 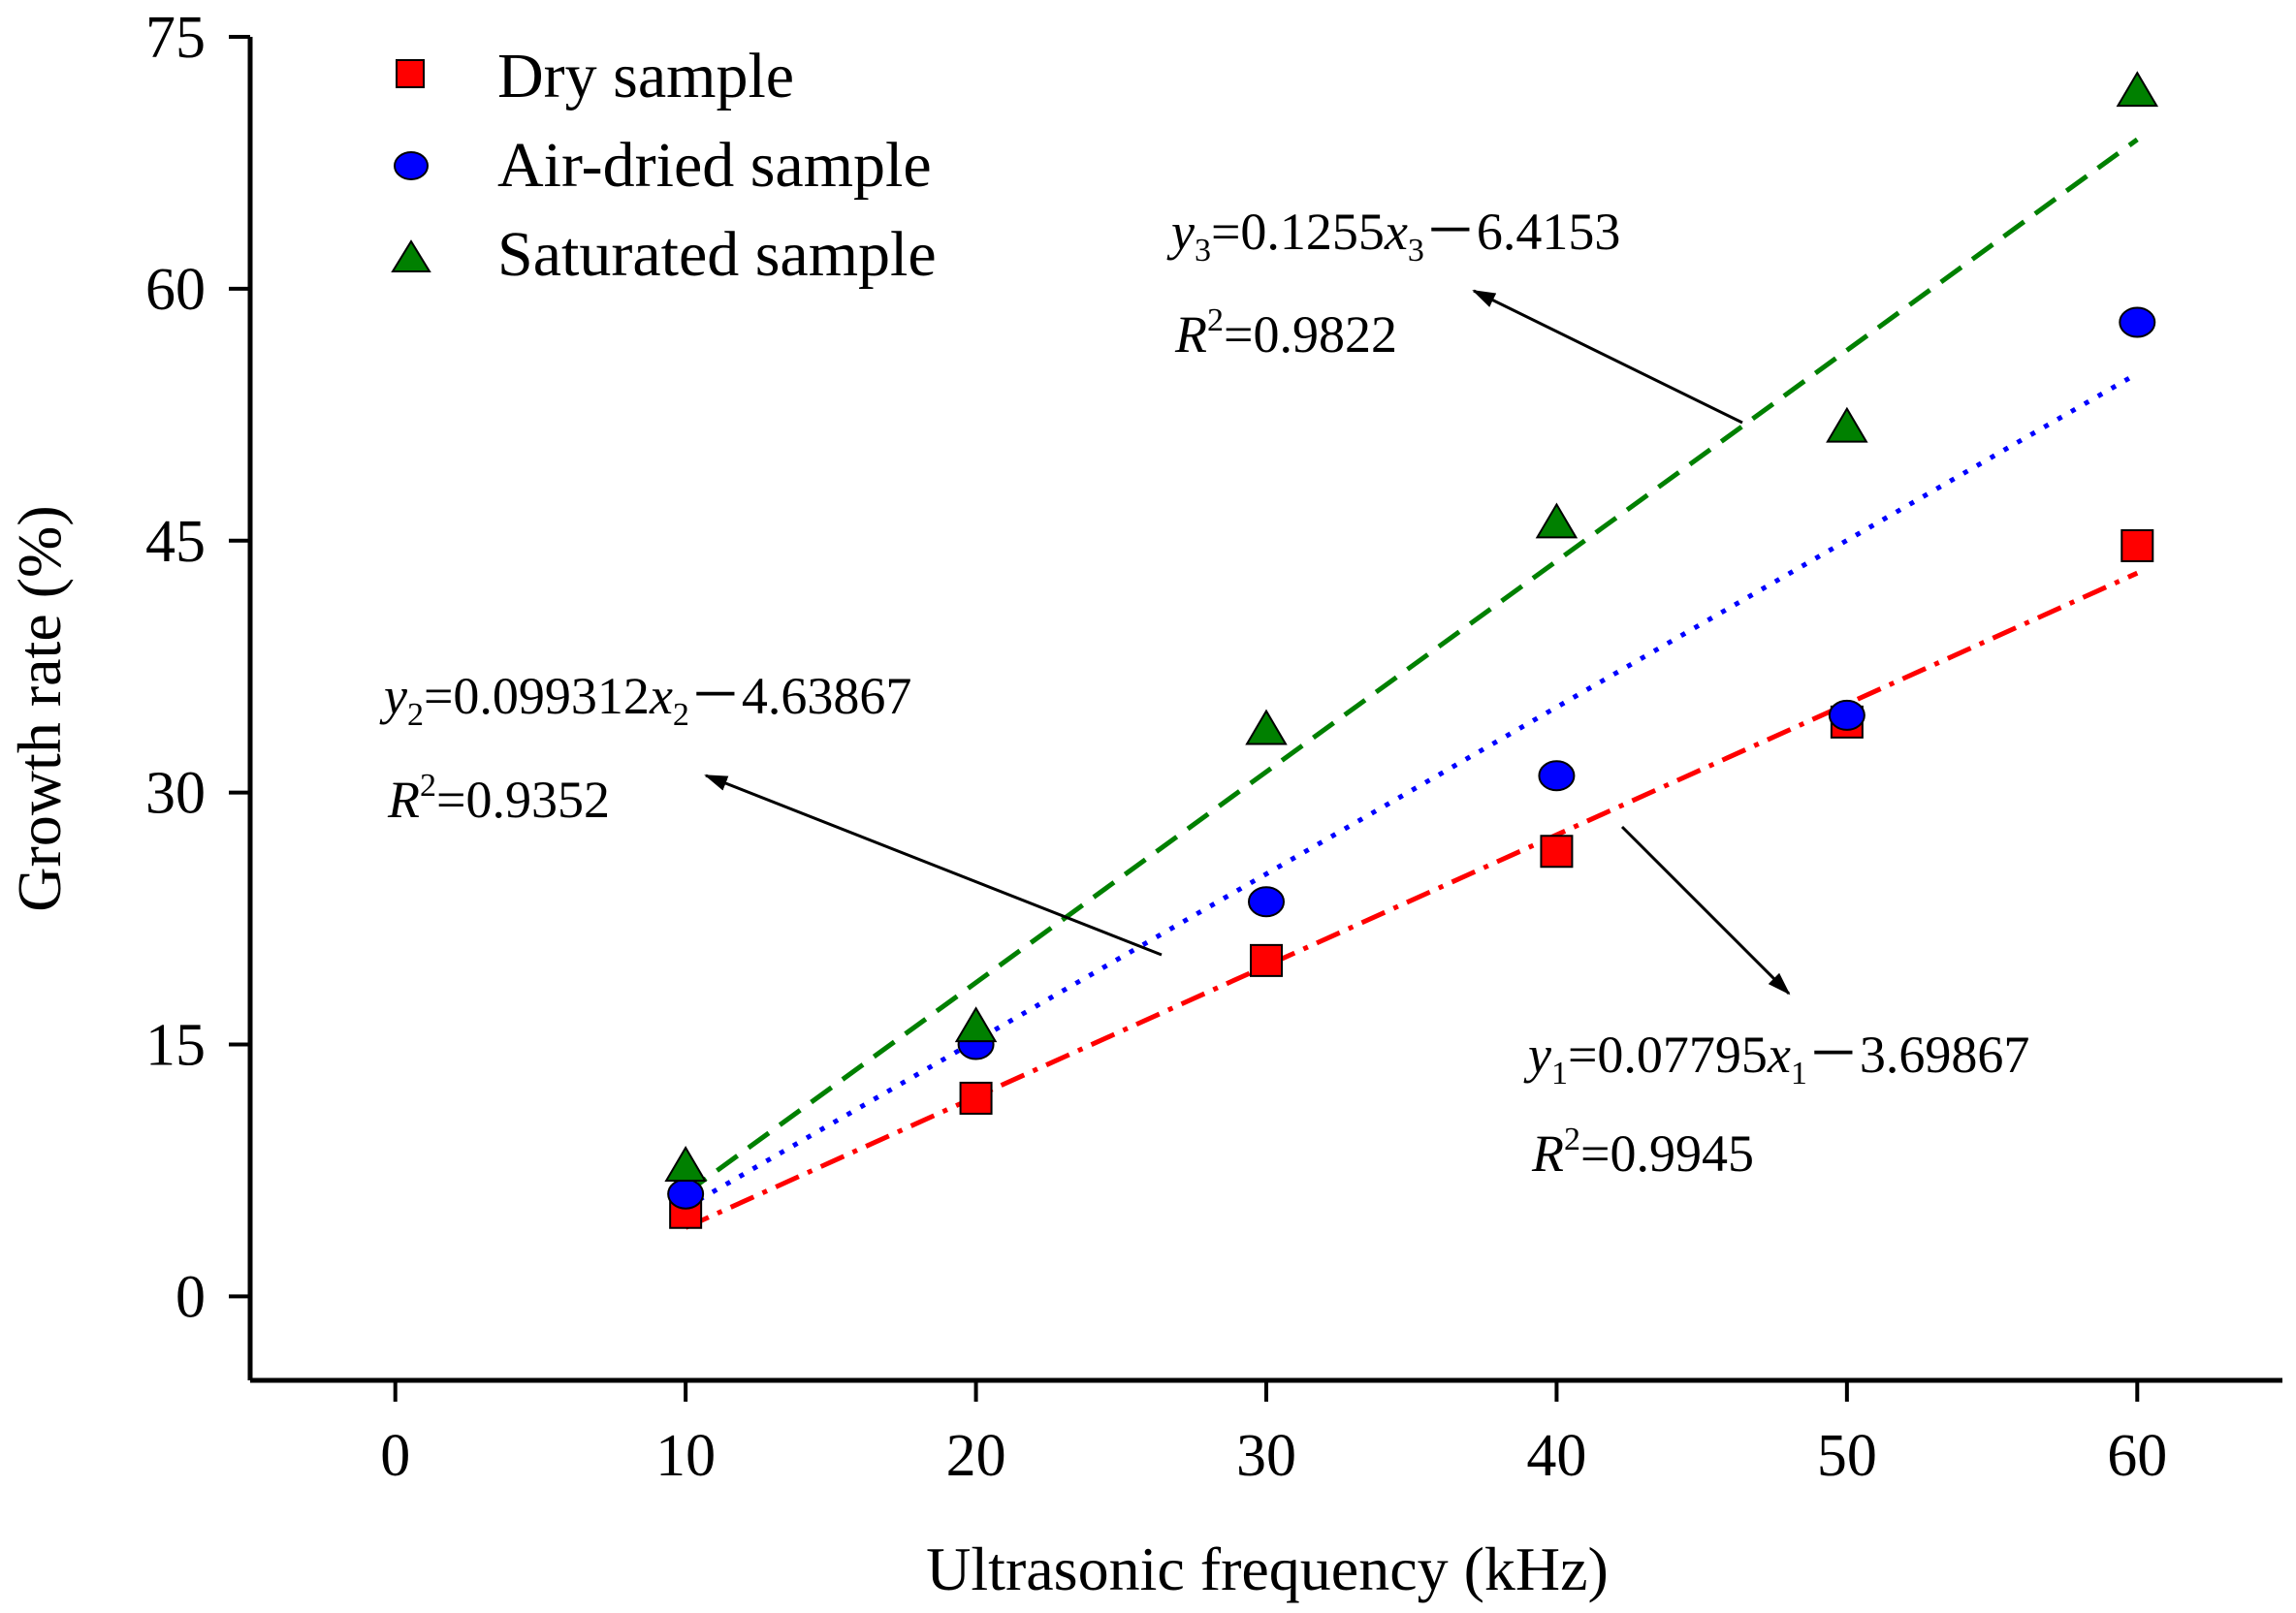 I want to click on arrow-y2, so click(x=933, y=865).